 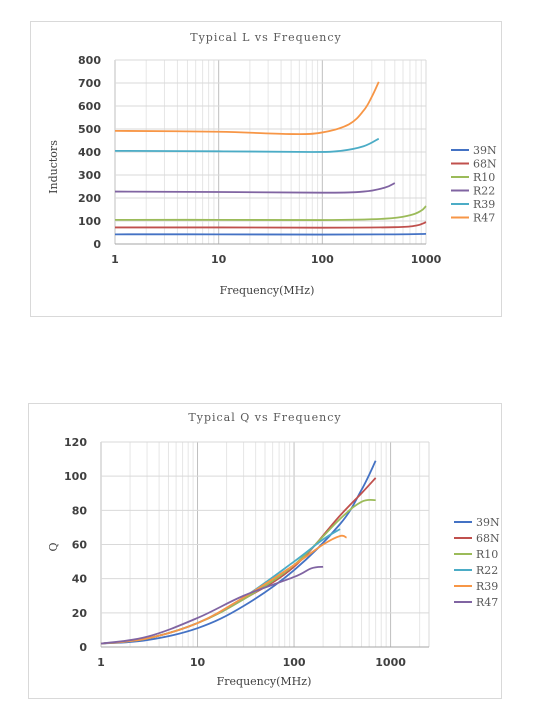 I want to click on y-axis-label: Inductors, so click(x=53, y=167).